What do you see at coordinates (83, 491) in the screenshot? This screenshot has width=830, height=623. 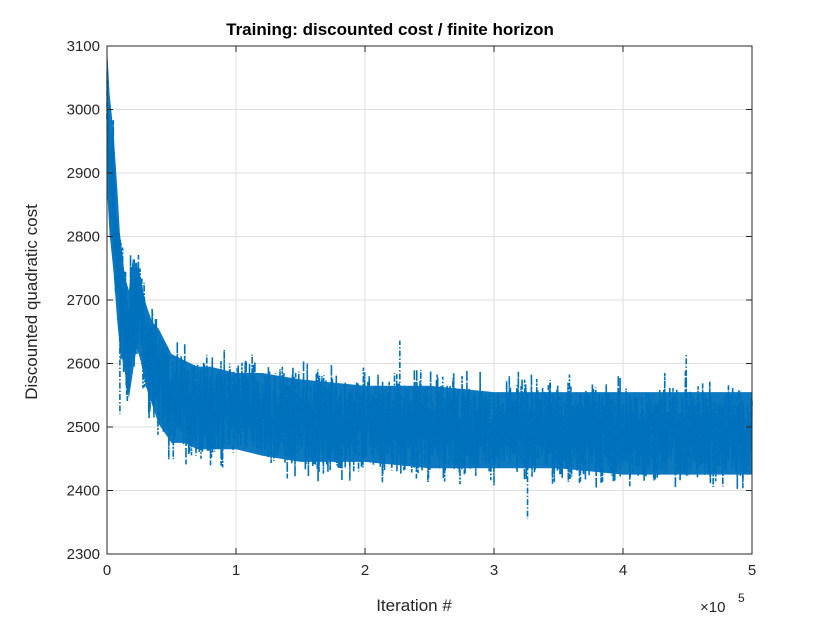 I see `y-tick-label: 2400` at bounding box center [83, 491].